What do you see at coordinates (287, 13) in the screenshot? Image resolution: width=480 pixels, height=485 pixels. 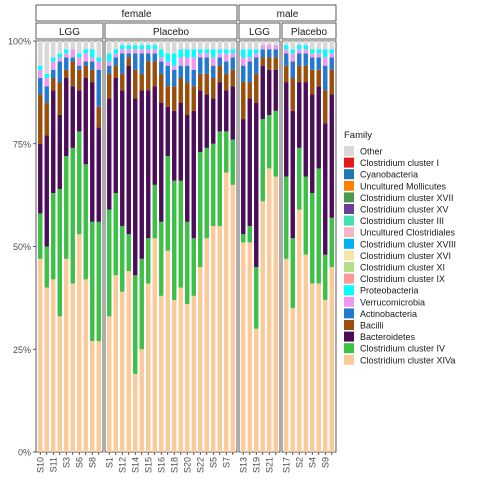 I see `facet-strip-sex` at bounding box center [287, 13].